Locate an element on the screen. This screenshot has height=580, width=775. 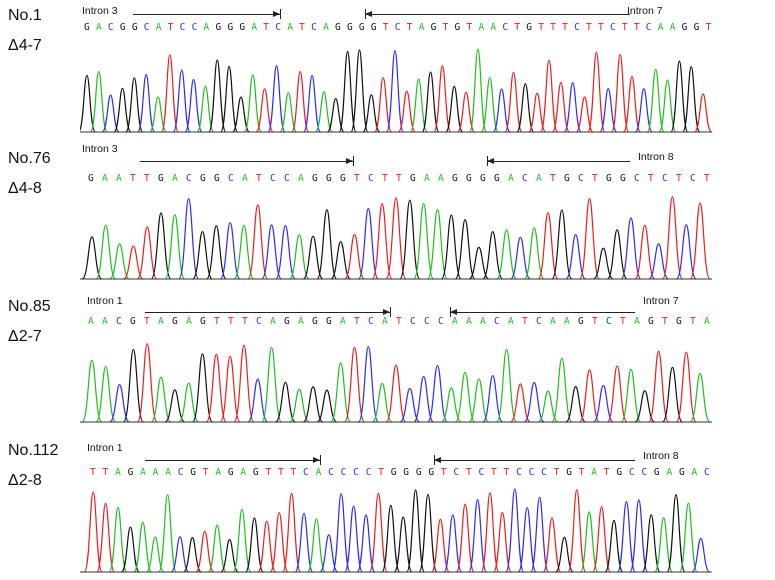
sample-label: No.112 is located at coordinates (33, 450).